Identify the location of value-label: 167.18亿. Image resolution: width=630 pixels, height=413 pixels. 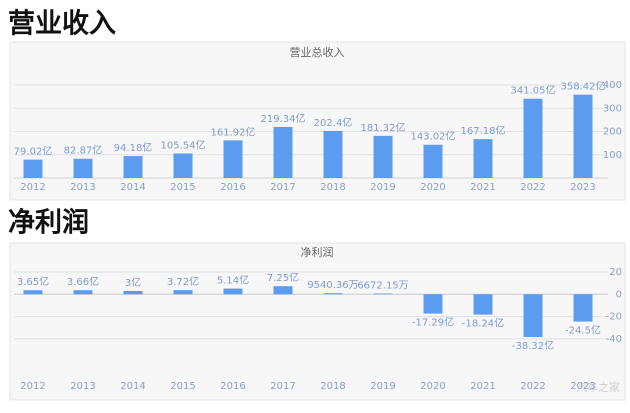
(483, 130).